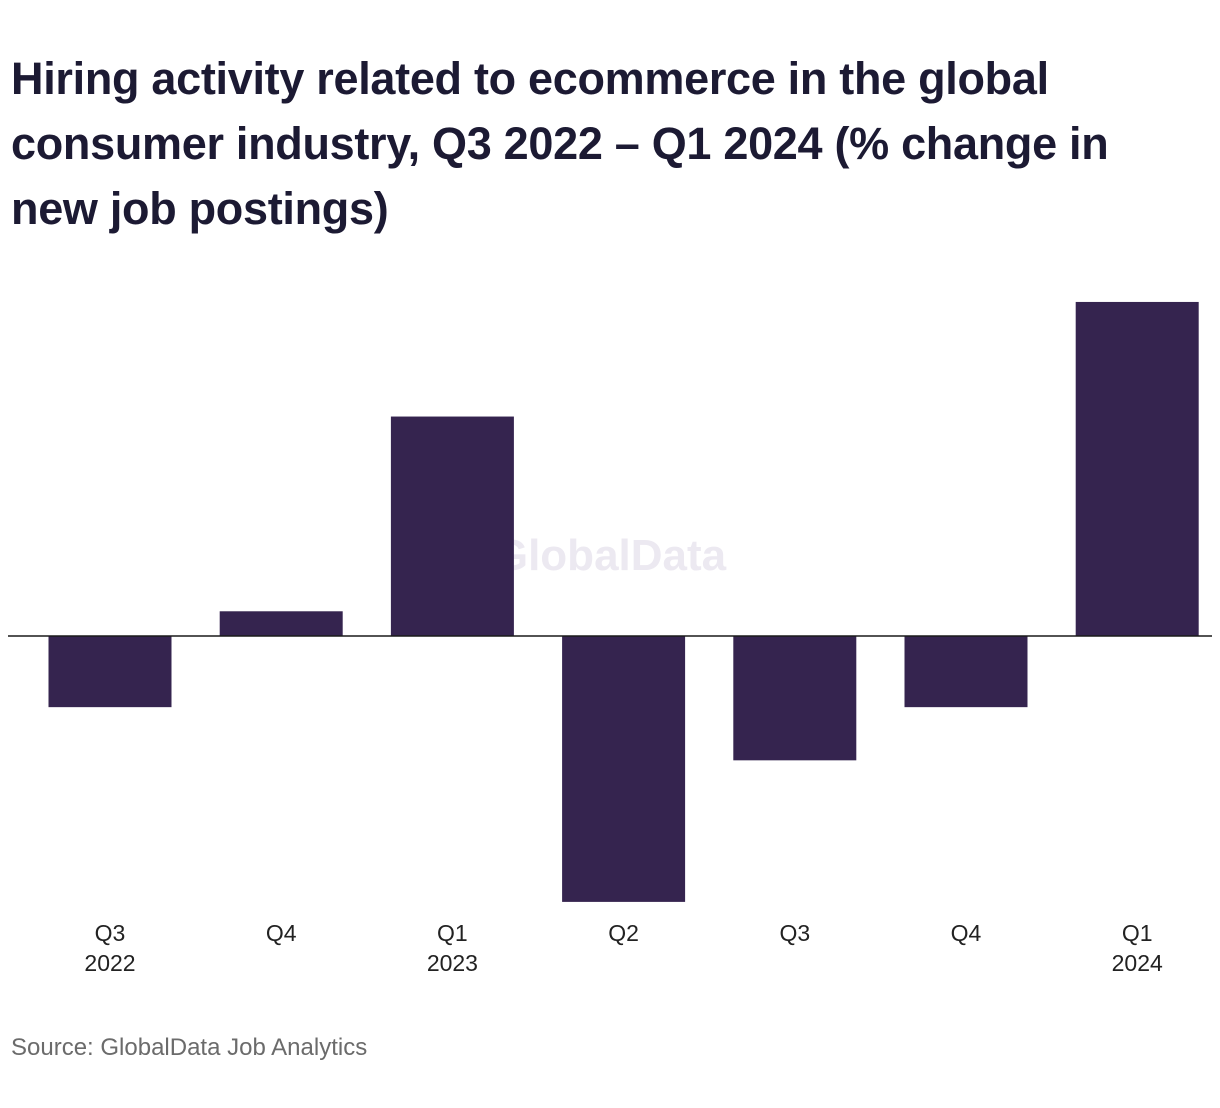 This screenshot has width=1220, height=1108. What do you see at coordinates (623, 933) in the screenshot?
I see `x-tick-label-quarter: Q2` at bounding box center [623, 933].